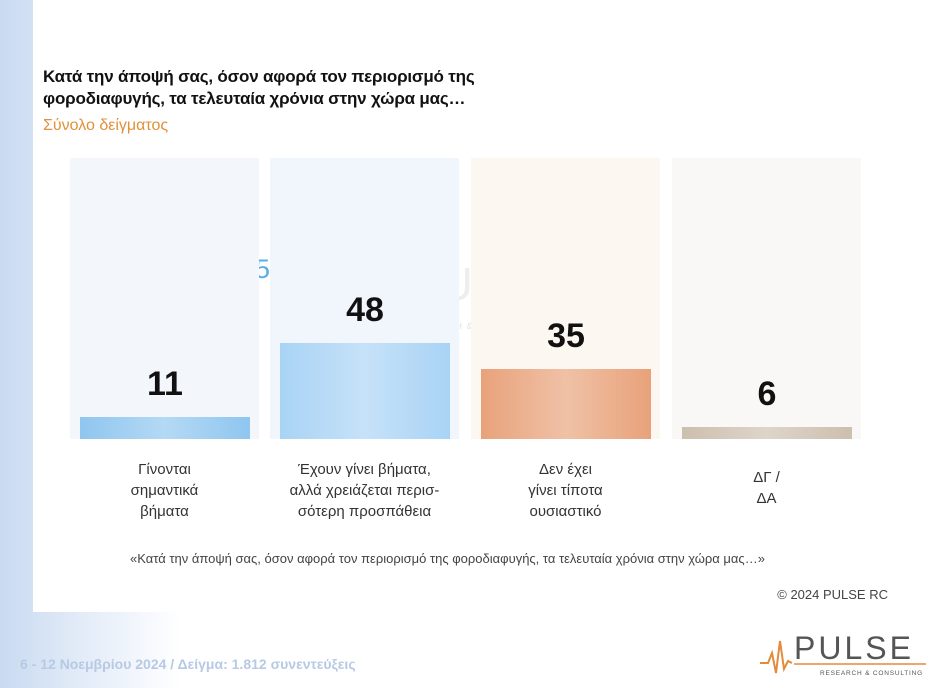 This screenshot has width=941, height=688. Describe the element at coordinates (854, 648) in the screenshot. I see `svg-text: PULSE` at that location.